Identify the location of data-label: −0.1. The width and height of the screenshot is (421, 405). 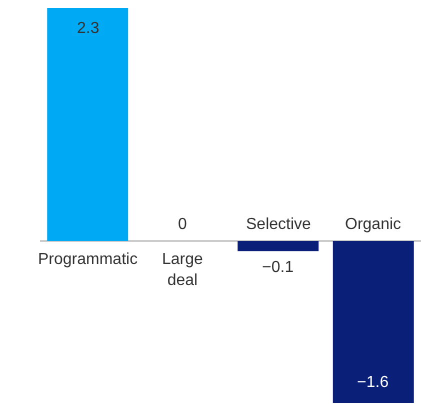
(278, 267).